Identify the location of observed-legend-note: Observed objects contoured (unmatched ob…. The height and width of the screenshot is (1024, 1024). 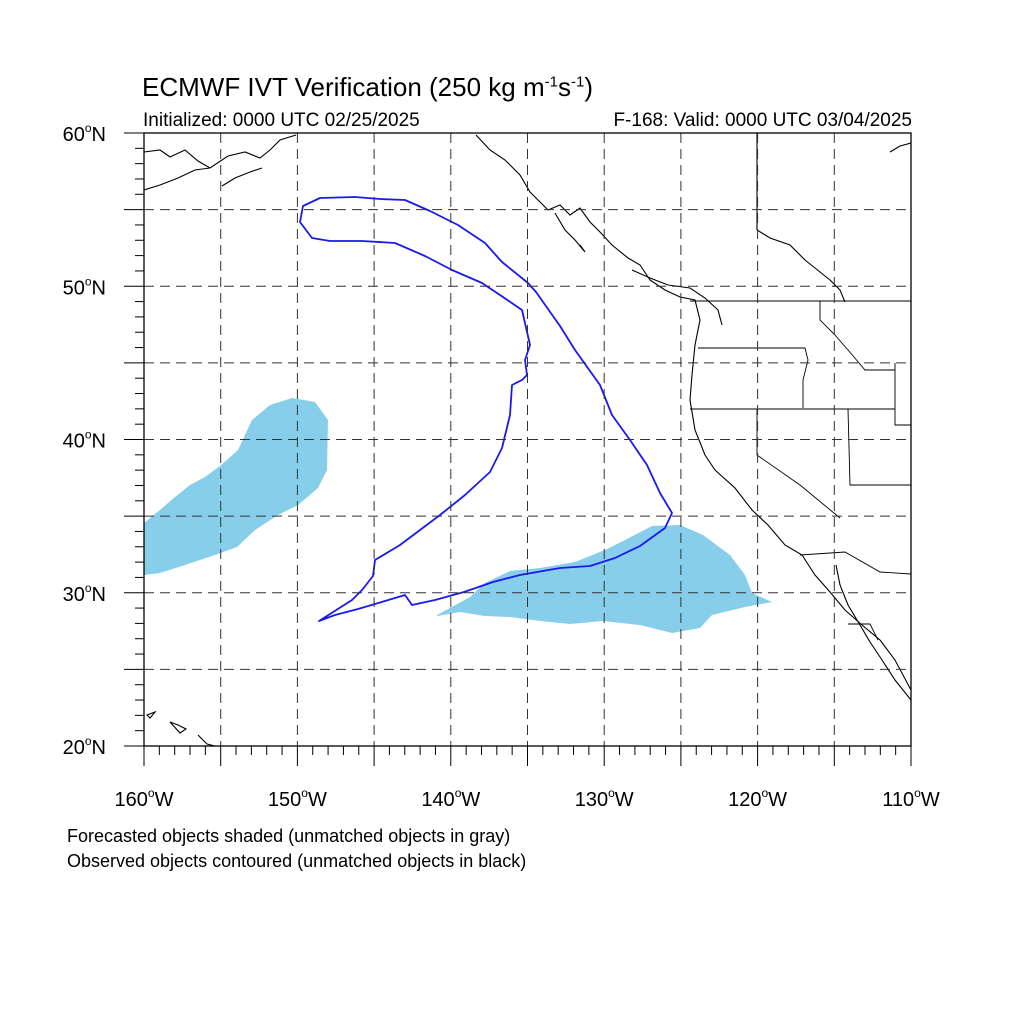
(297, 861).